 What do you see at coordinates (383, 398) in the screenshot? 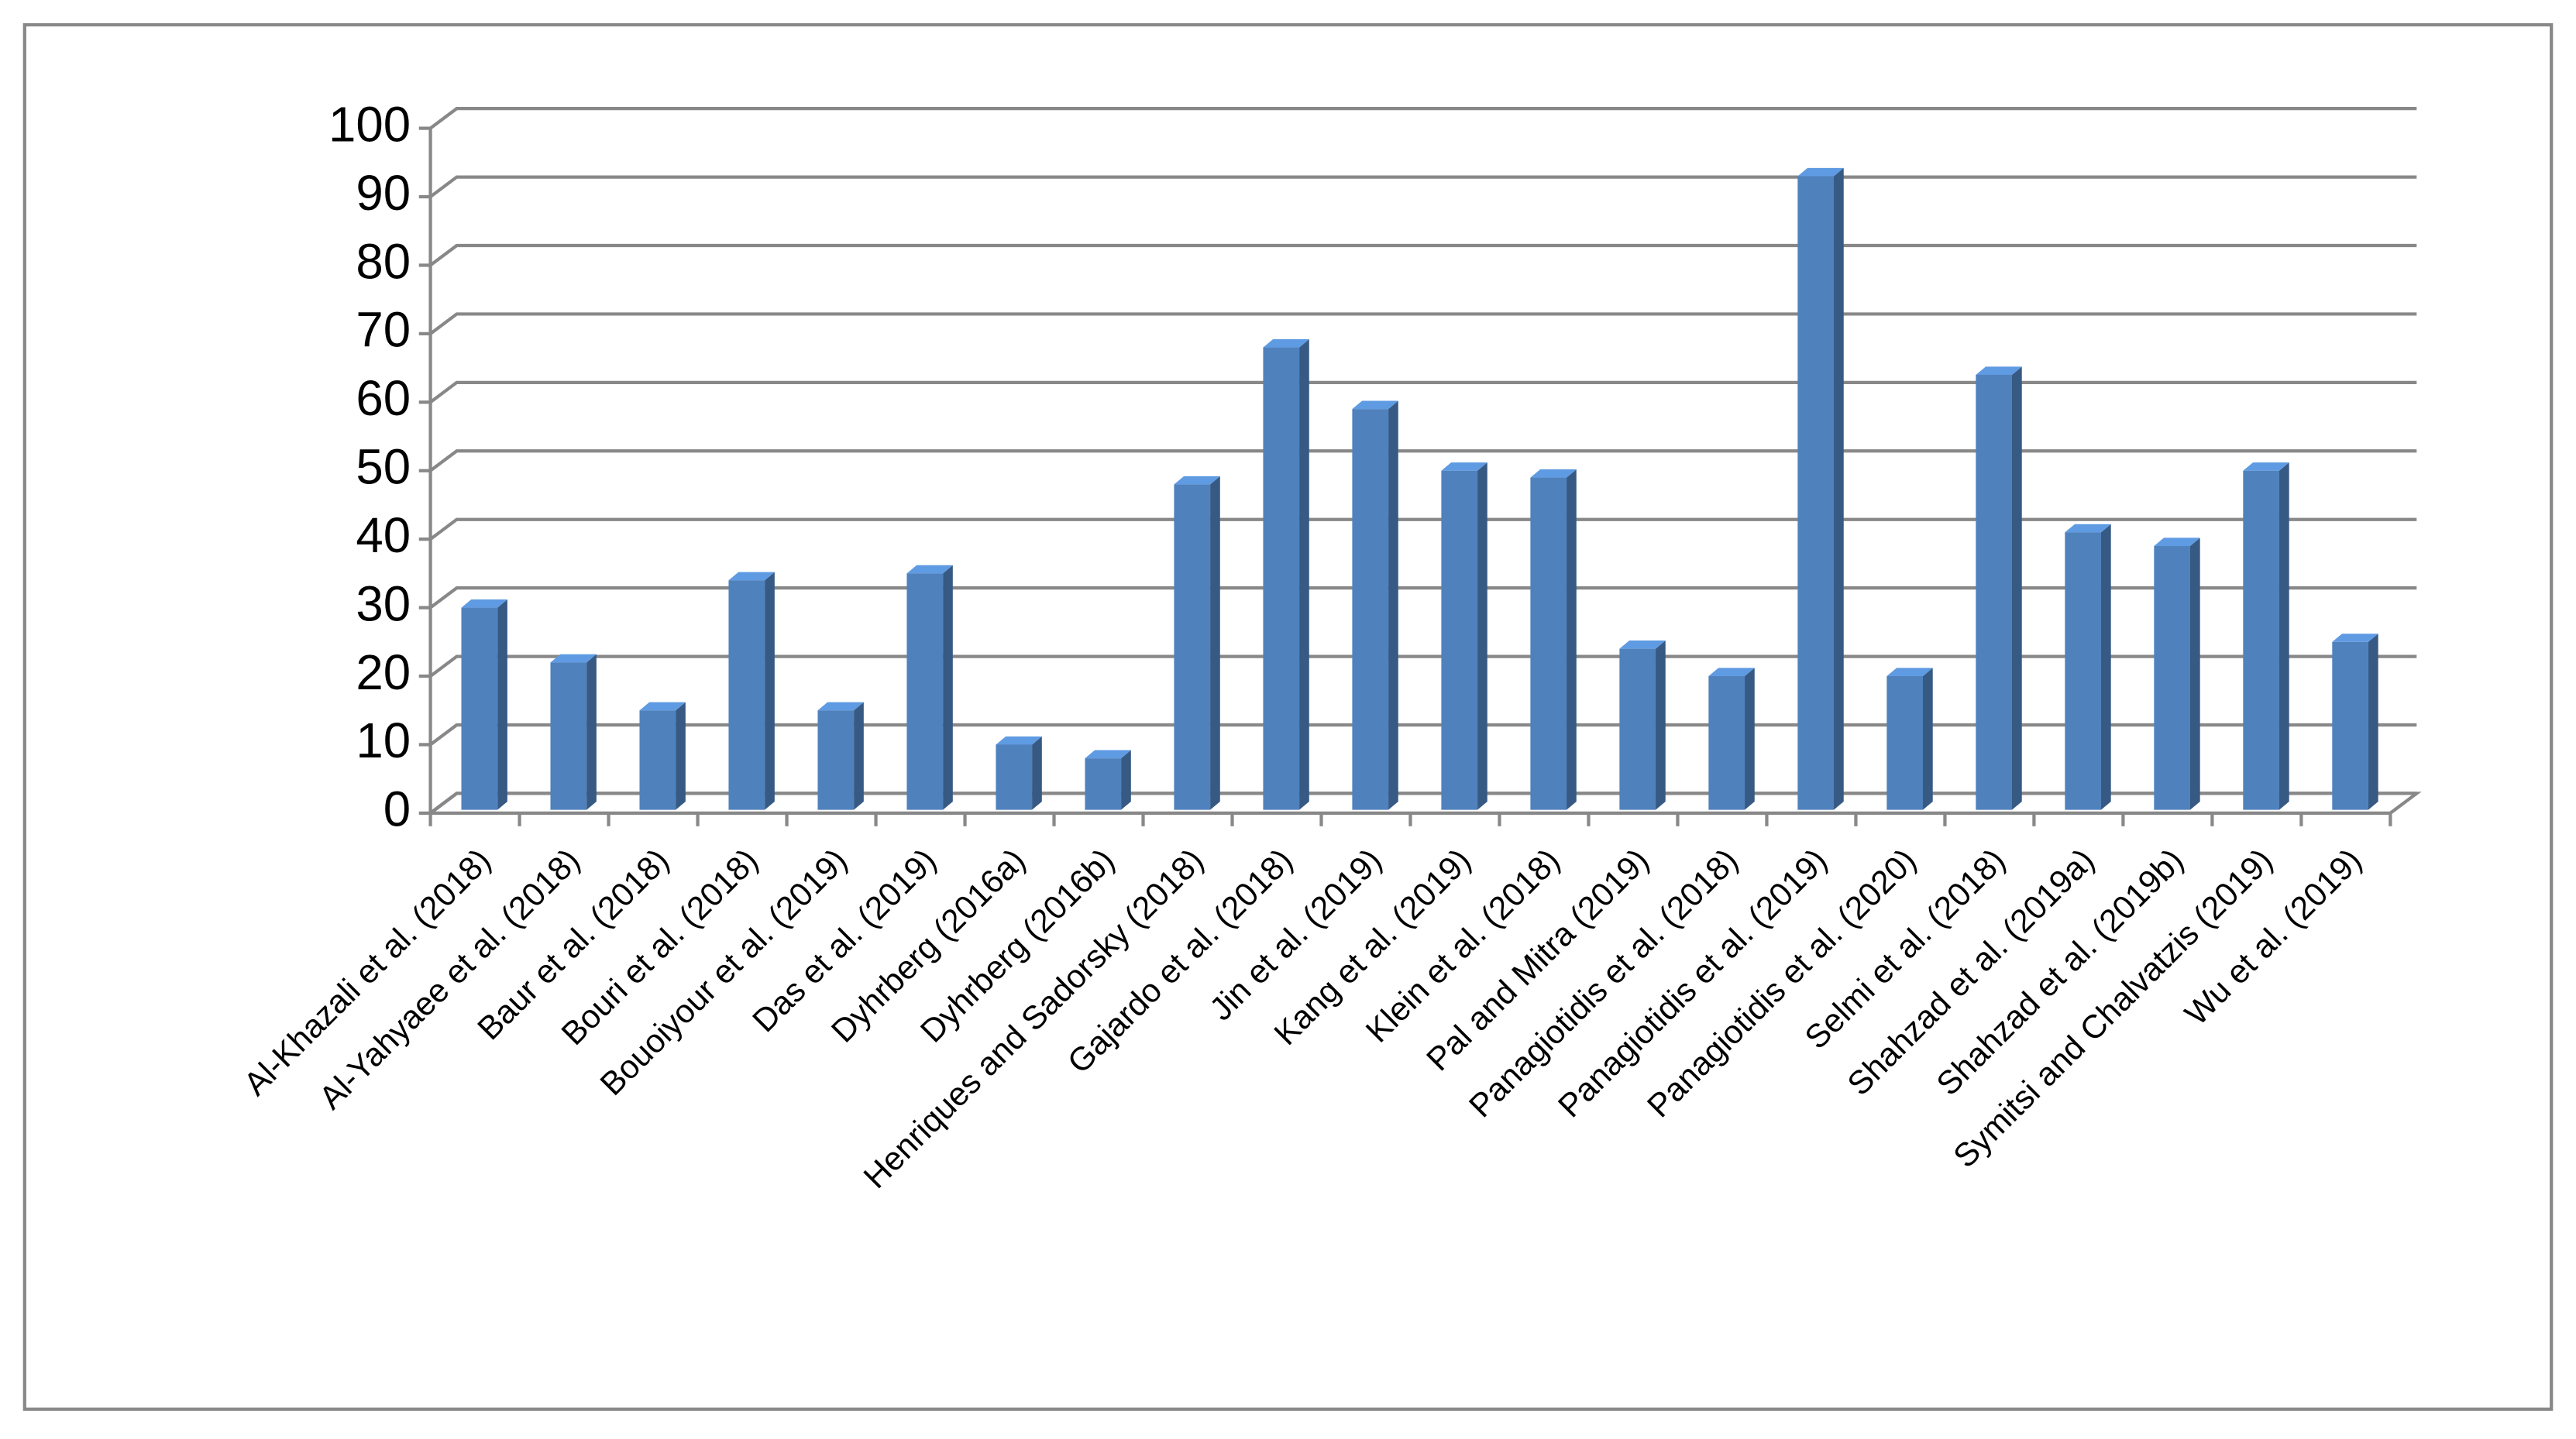
I see `y-tick-label: 60` at bounding box center [383, 398].